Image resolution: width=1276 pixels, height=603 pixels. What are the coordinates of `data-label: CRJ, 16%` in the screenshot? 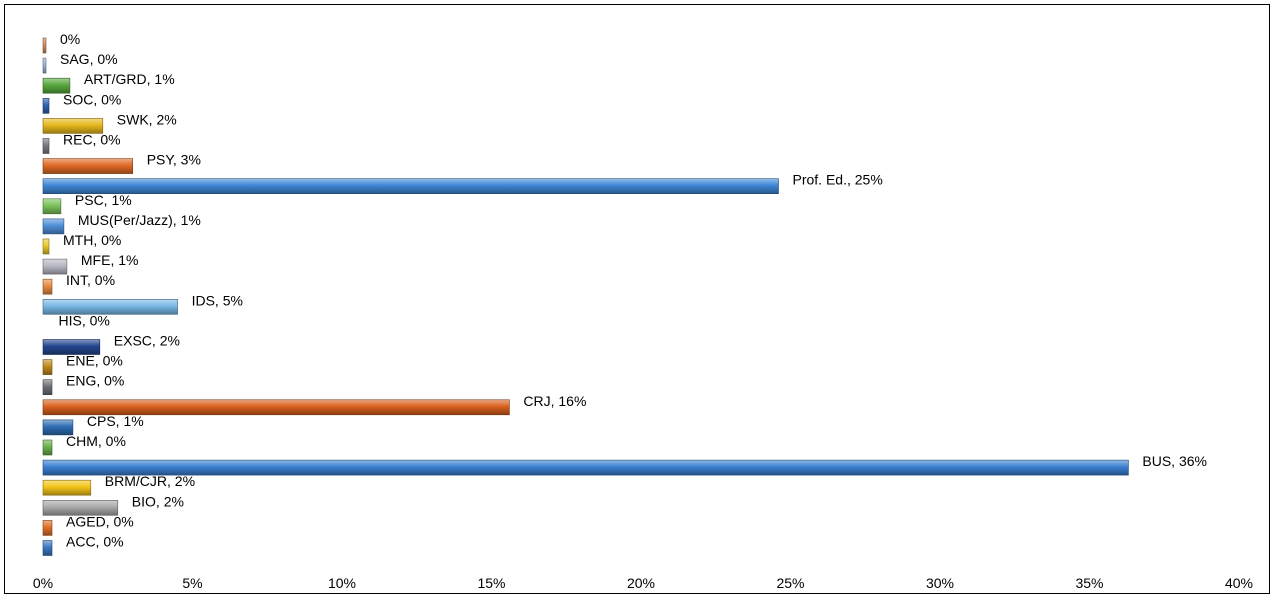 It's located at (554, 401).